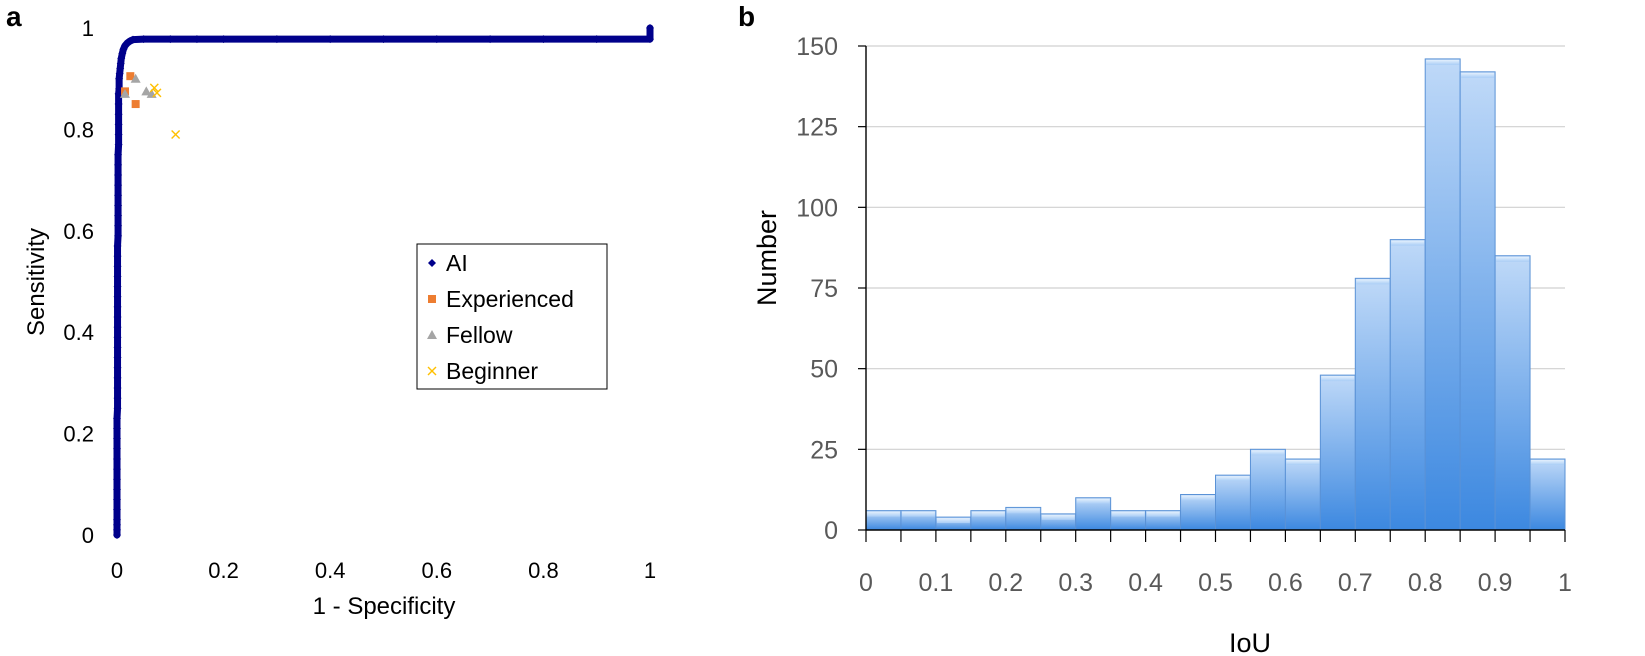 The height and width of the screenshot is (656, 1645). Describe the element at coordinates (817, 128) in the screenshot. I see `panel-b-y-tick-label: 125` at that location.